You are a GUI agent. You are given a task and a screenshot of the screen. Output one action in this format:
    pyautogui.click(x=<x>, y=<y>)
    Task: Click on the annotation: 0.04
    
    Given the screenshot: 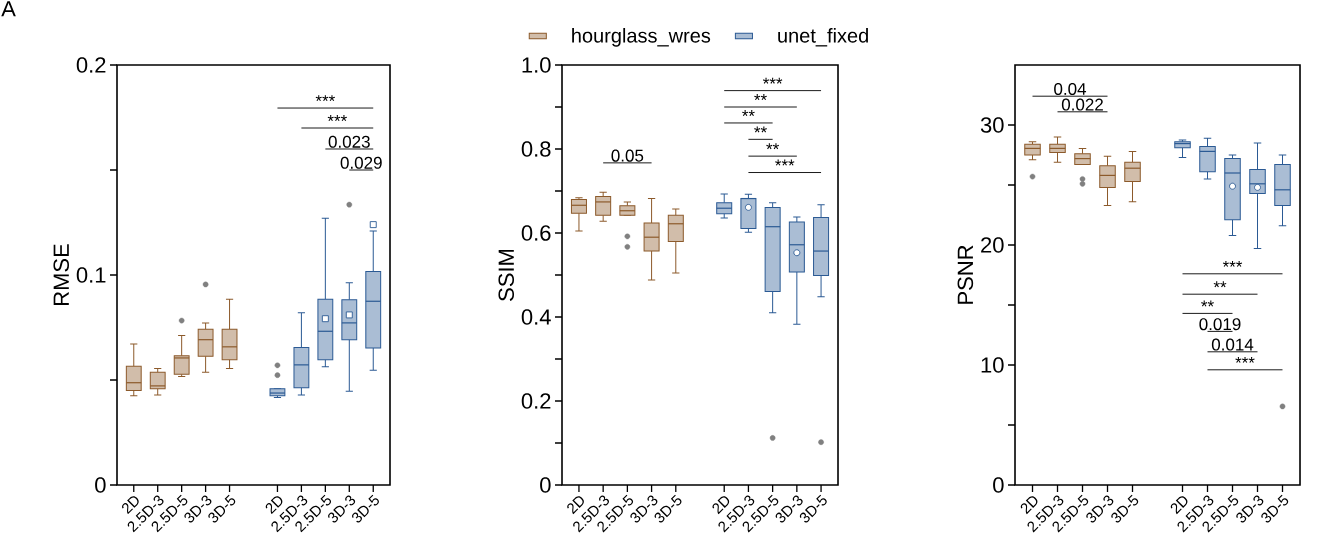 What is the action you would take?
    pyautogui.click(x=1070, y=89)
    